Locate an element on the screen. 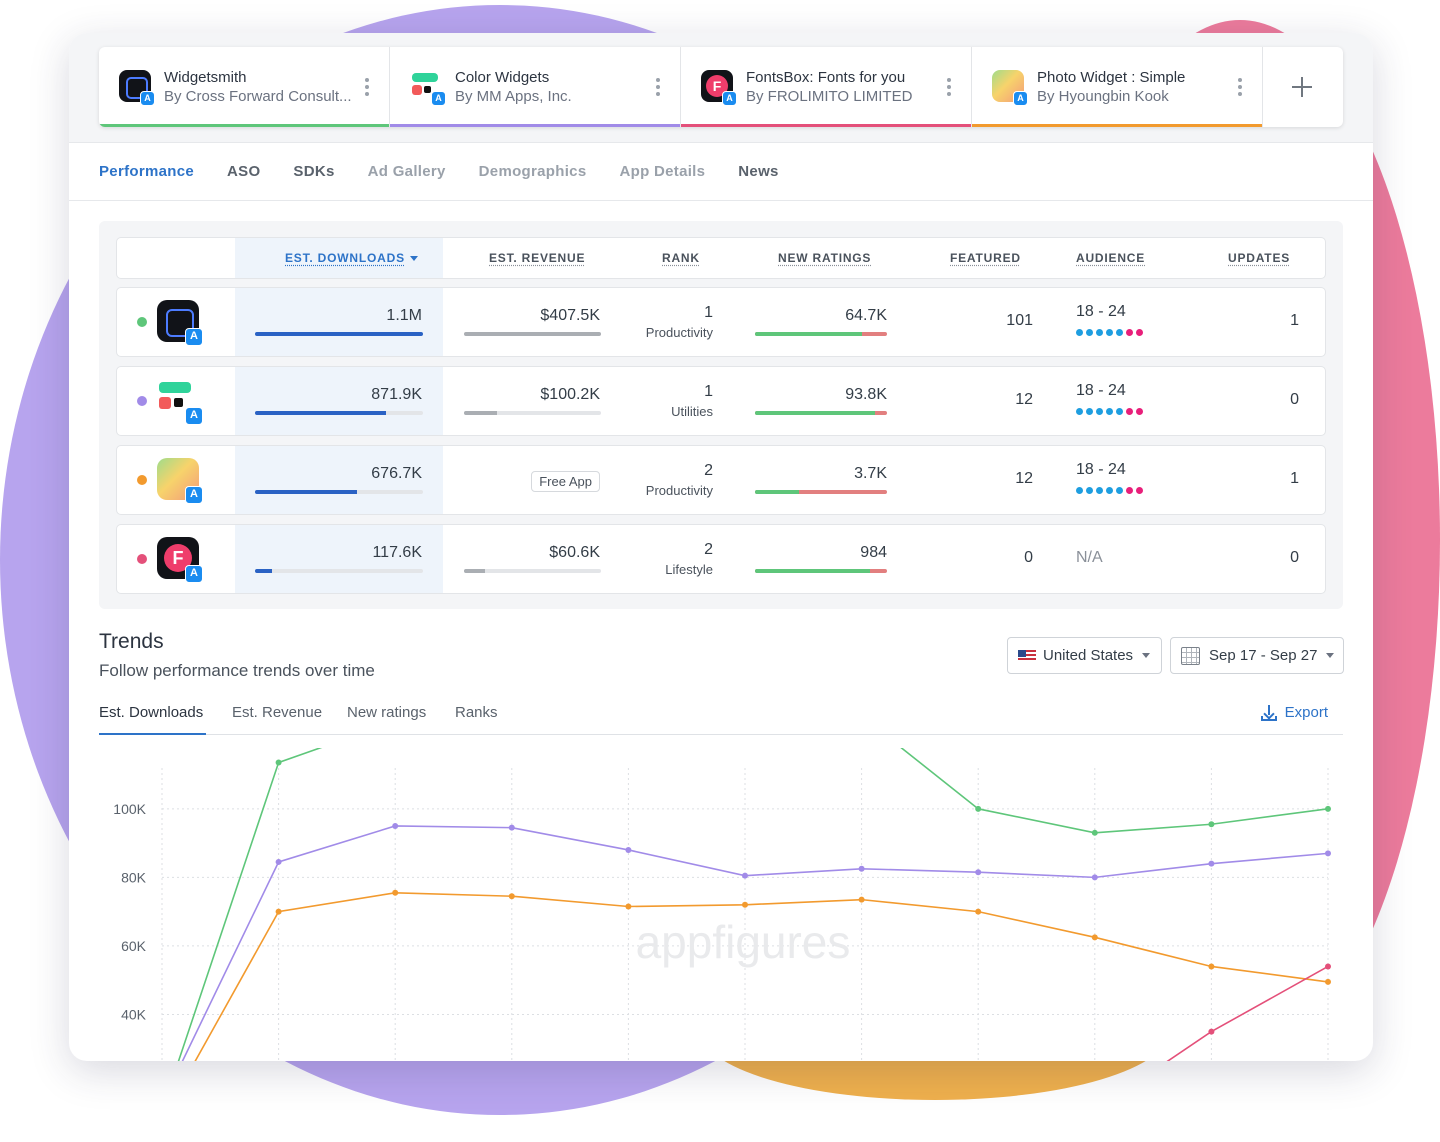  audience-value: 18 - 24 is located at coordinates (1101, 390).